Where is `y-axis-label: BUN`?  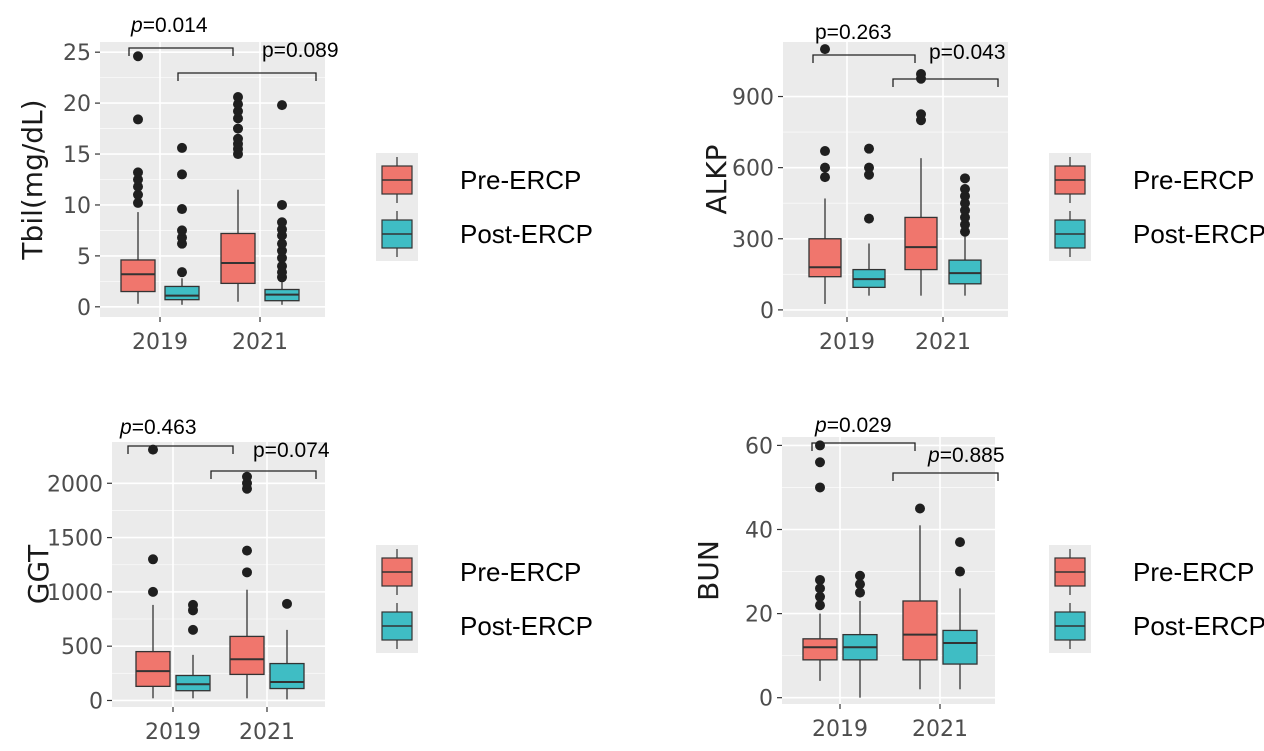 y-axis-label: BUN is located at coordinates (708, 570).